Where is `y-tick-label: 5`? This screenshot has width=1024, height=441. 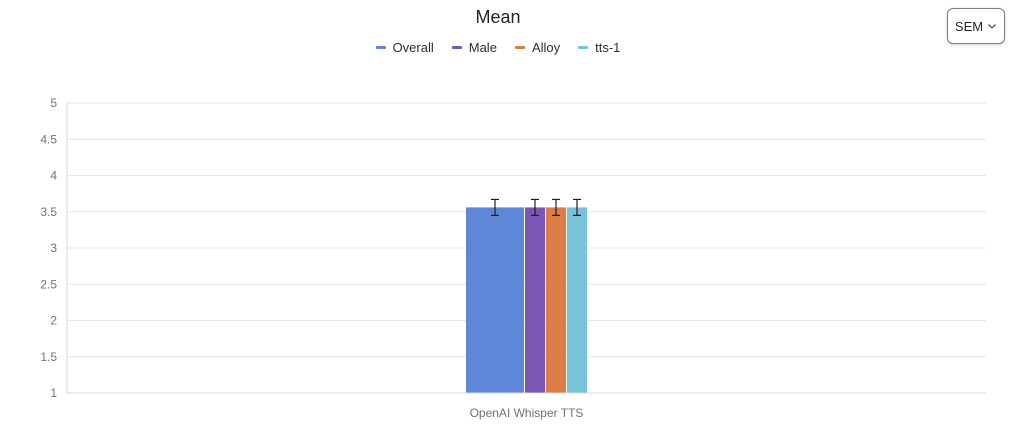 y-tick-label: 5 is located at coordinates (53, 103).